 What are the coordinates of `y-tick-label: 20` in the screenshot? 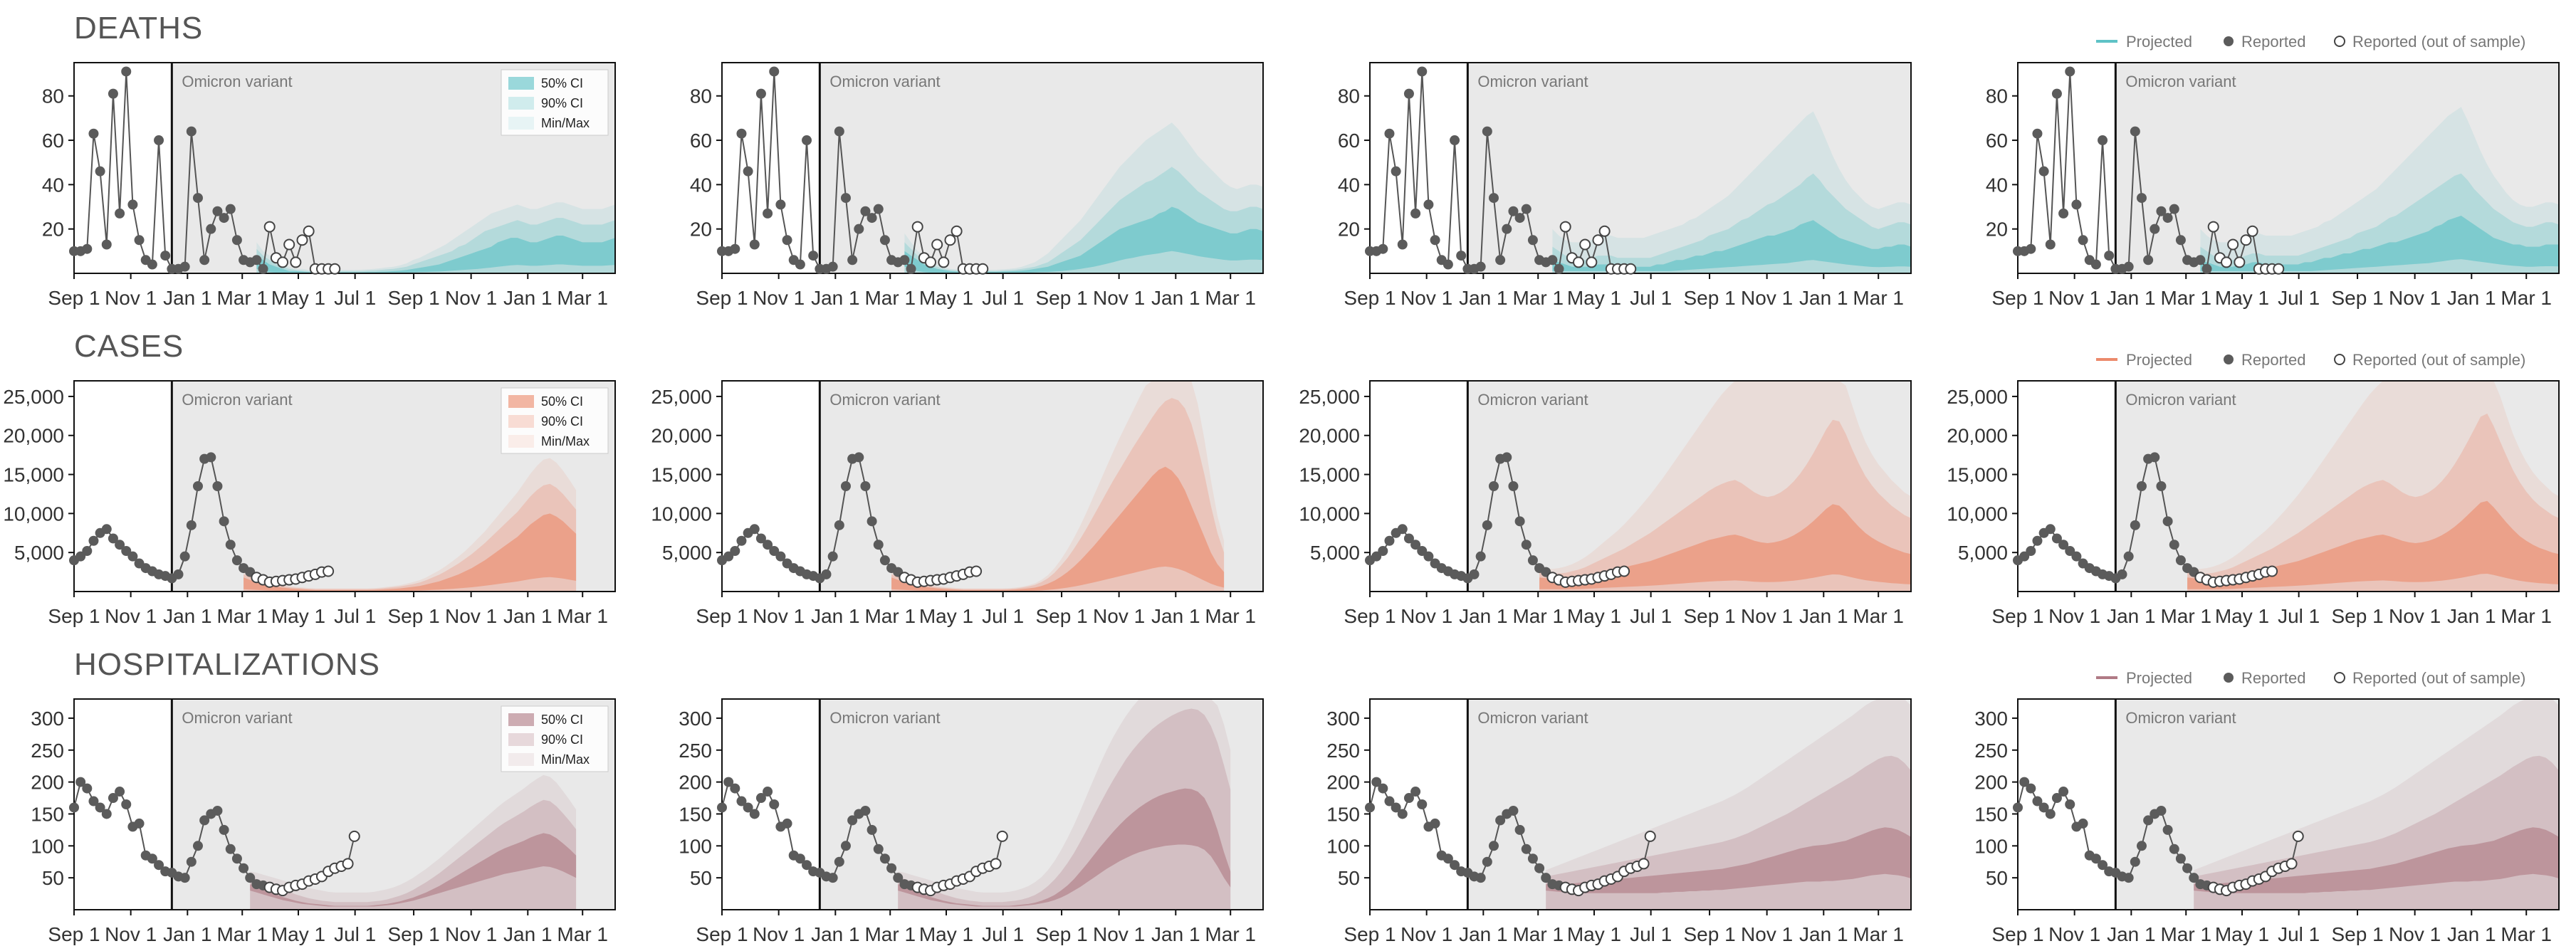 It's located at (701, 230).